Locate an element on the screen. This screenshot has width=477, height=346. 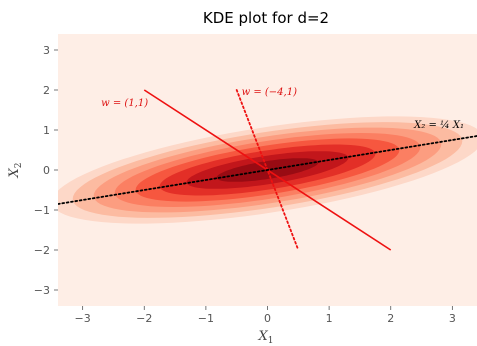
x-tick-label: 0 is located at coordinates (267, 318).